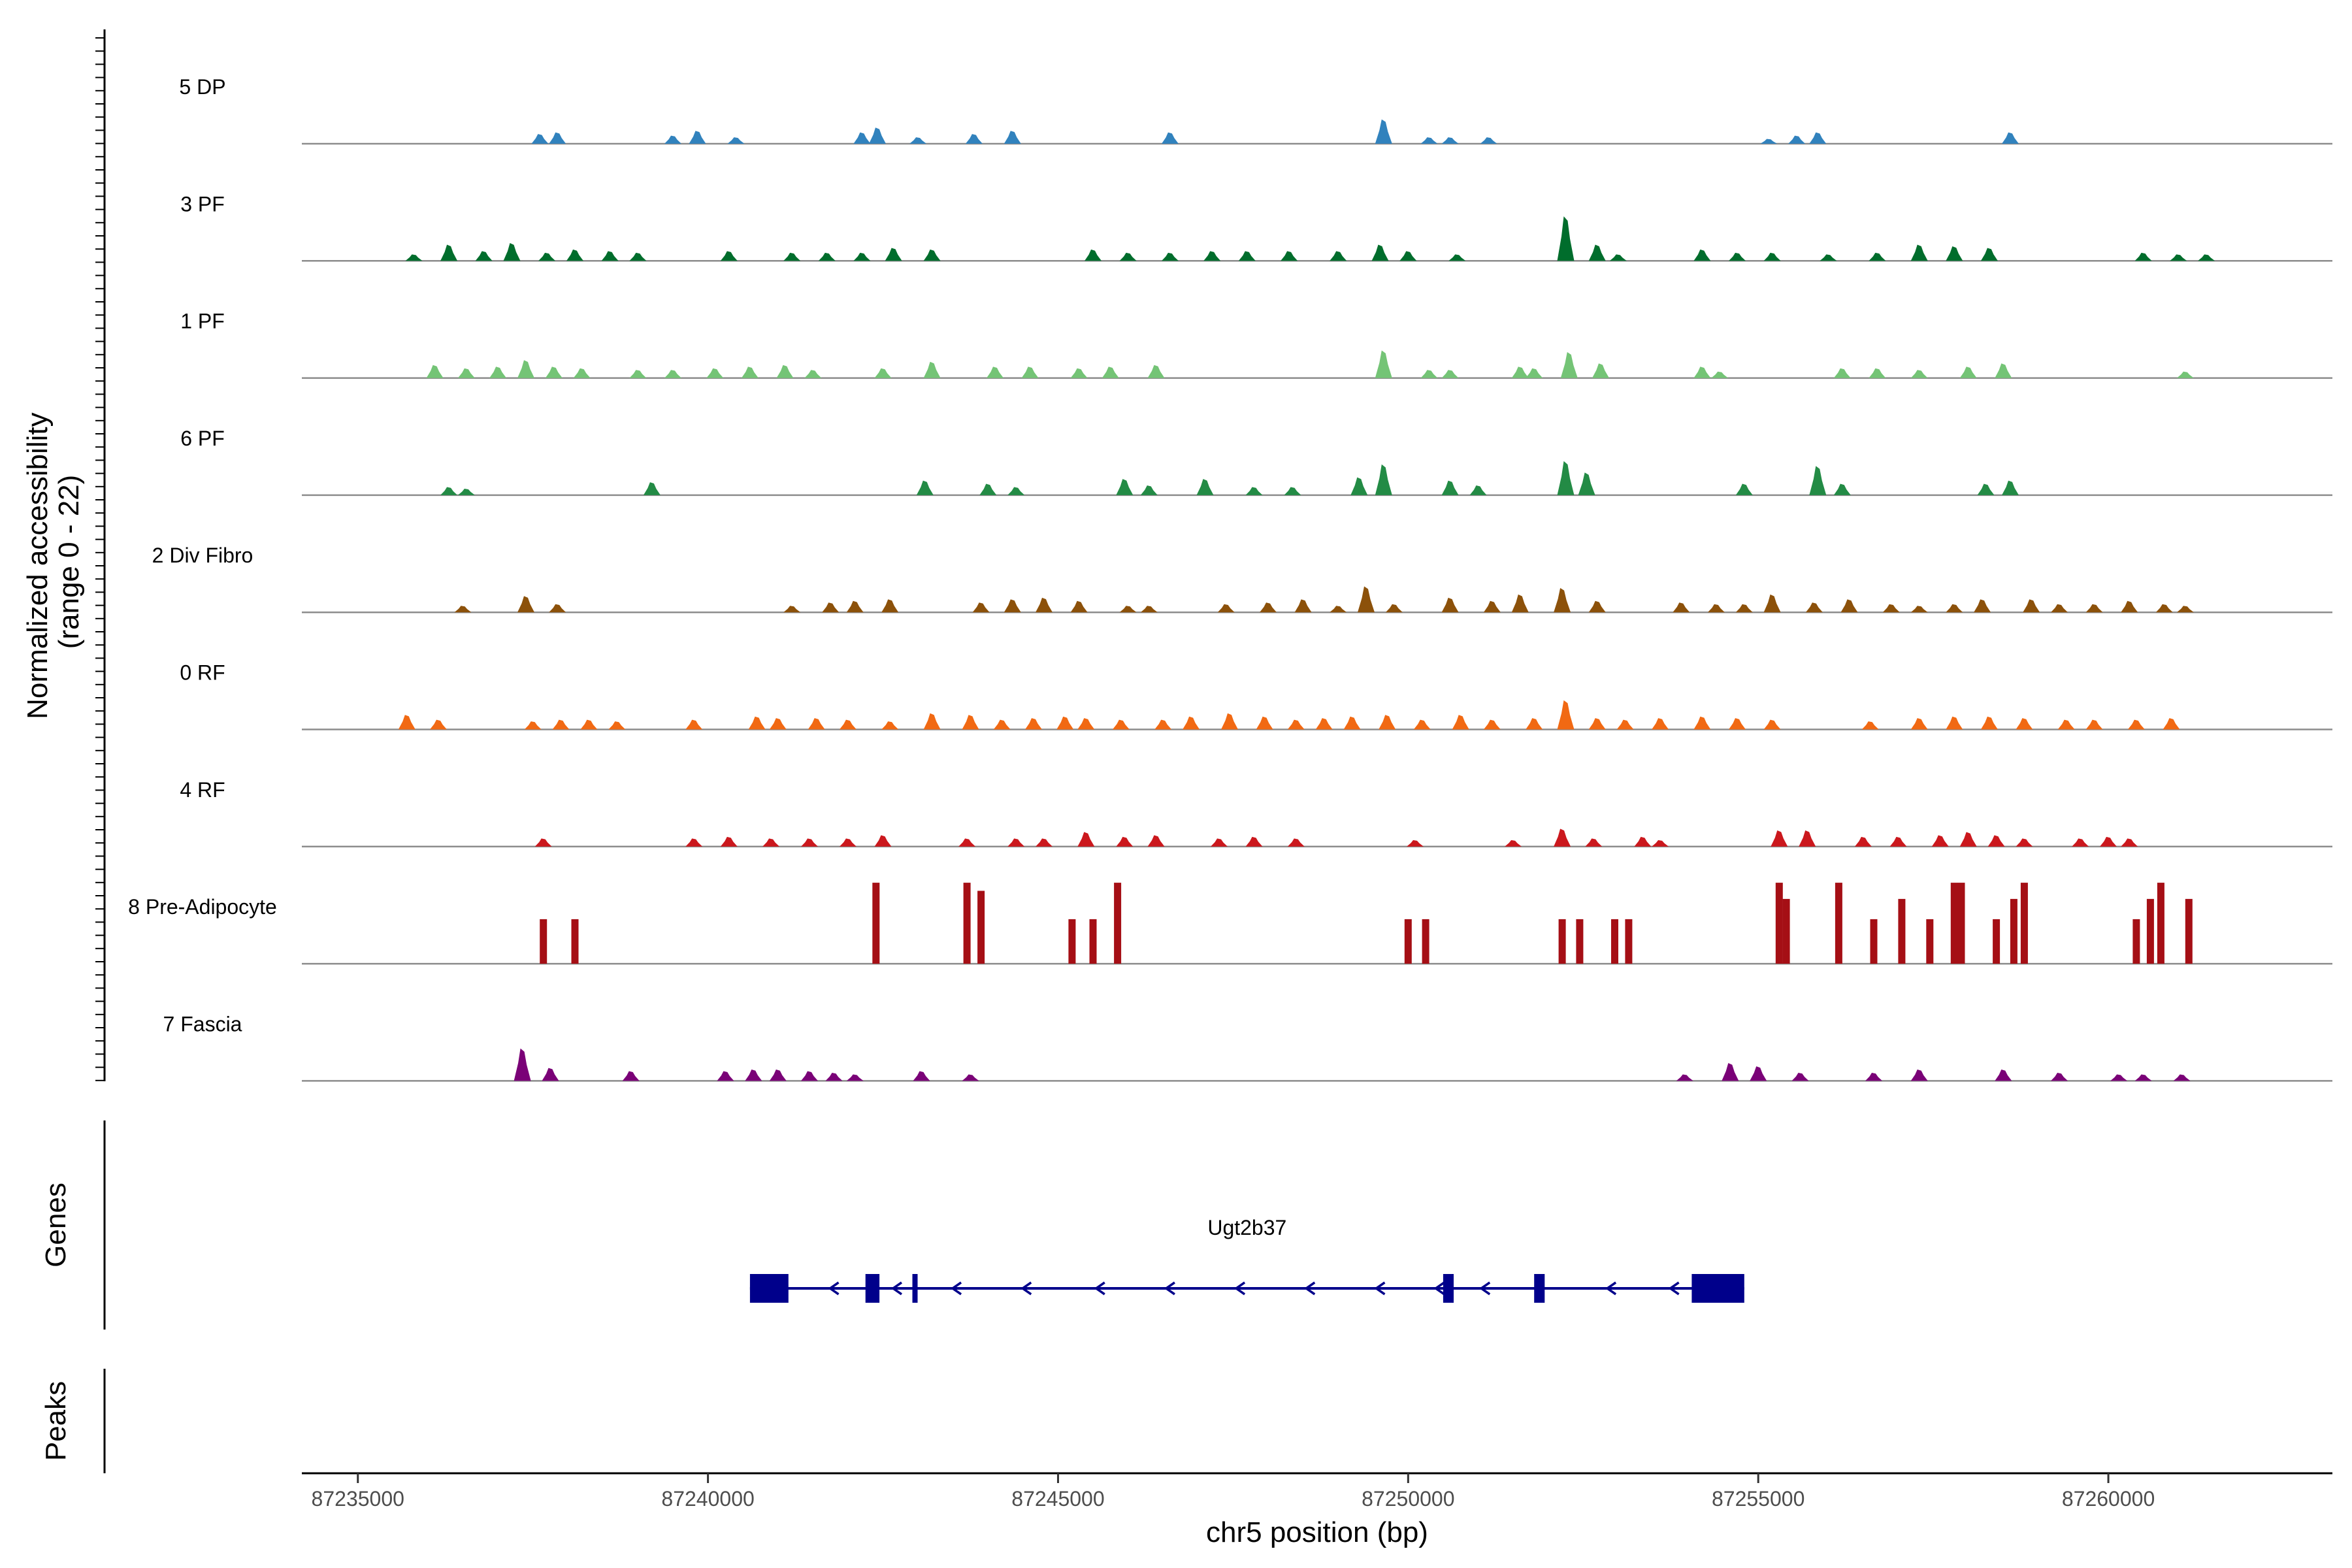 Image resolution: width=2352 pixels, height=1568 pixels. What do you see at coordinates (1230, 924) in the screenshot?
I see `track: 8 Pre-Adipocyte` at bounding box center [1230, 924].